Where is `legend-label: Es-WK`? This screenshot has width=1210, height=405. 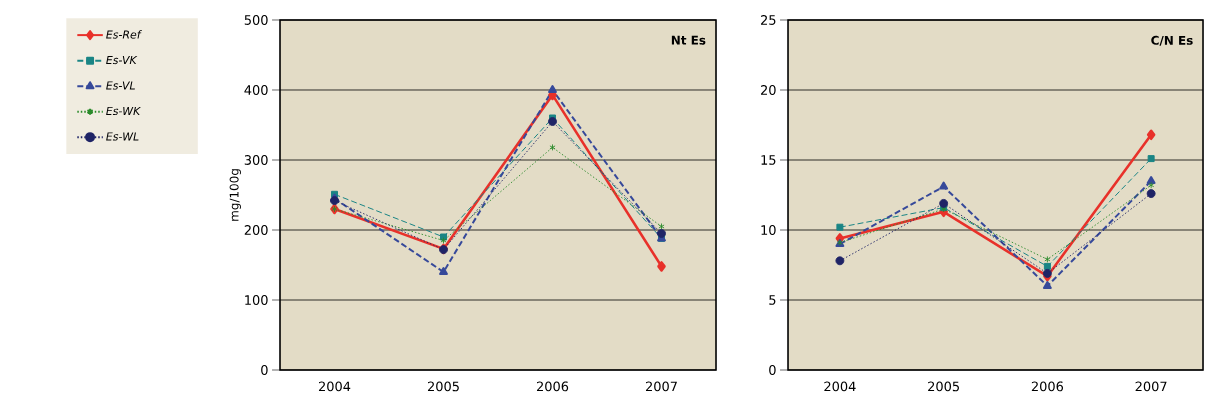 legend-label: Es-WK is located at coordinates (123, 111).